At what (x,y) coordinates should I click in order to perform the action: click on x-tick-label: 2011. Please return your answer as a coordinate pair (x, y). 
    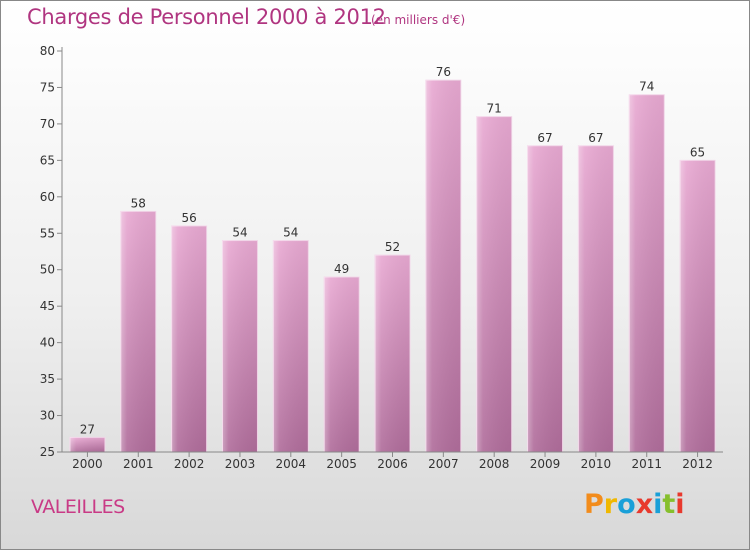
    Looking at the image, I should click on (646, 464).